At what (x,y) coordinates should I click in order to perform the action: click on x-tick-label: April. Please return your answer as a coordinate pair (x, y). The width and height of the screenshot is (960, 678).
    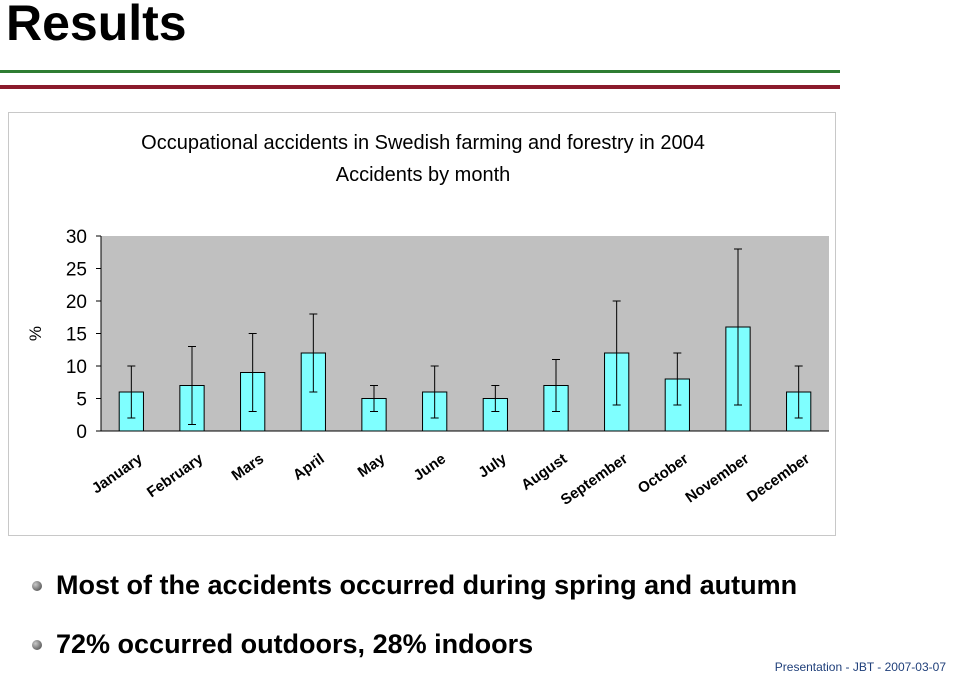
    Looking at the image, I should click on (309, 467).